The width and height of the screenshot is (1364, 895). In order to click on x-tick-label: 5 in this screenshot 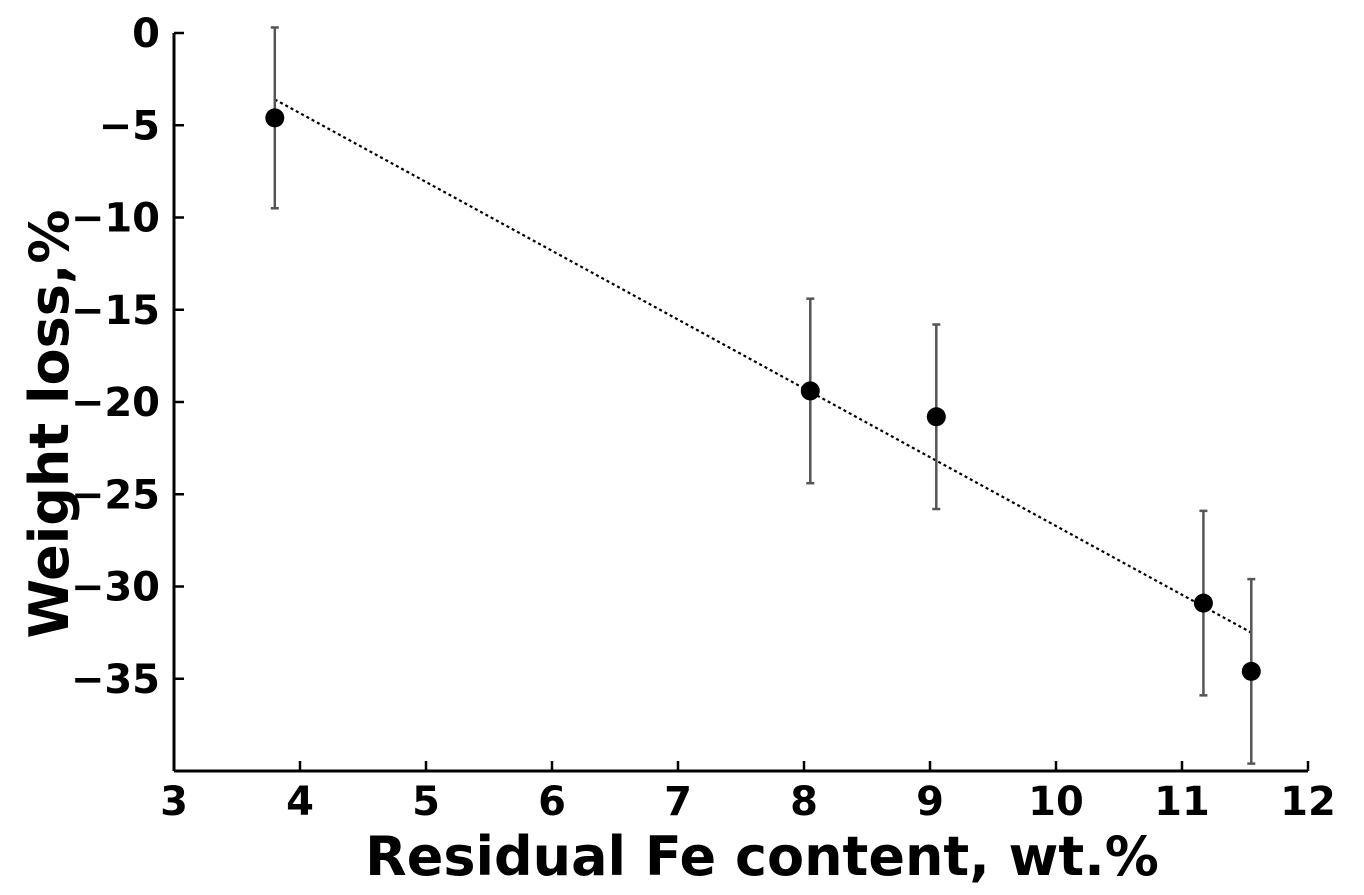, I will do `click(426, 802)`.